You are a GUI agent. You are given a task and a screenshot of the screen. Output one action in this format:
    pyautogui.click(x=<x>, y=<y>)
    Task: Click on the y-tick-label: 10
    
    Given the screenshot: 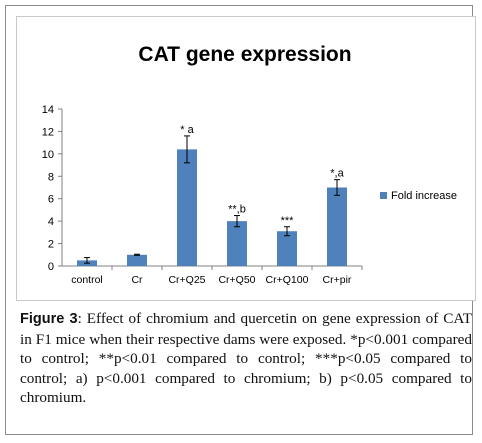 What is the action you would take?
    pyautogui.click(x=48, y=155)
    